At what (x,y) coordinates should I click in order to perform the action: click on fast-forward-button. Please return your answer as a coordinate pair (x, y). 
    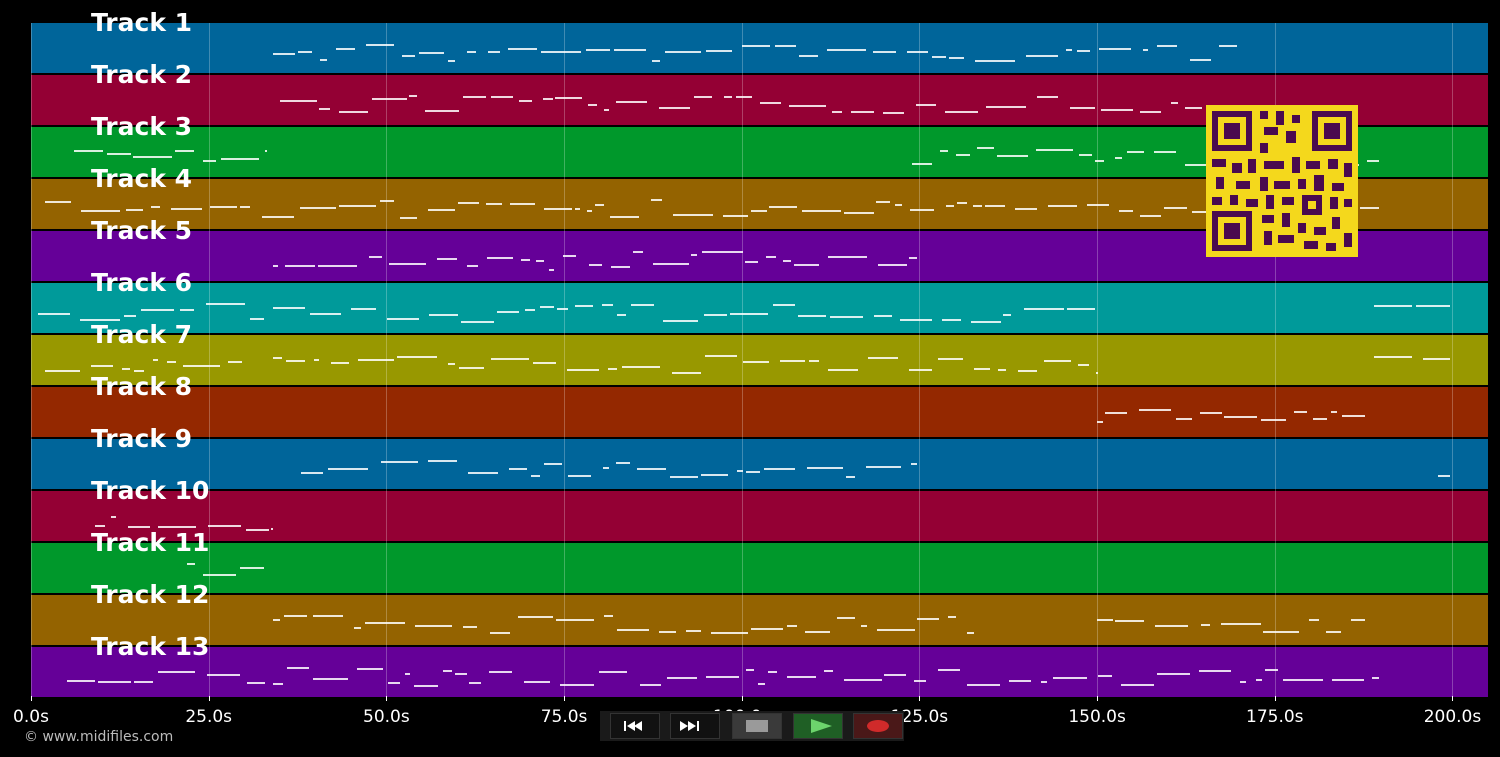
    Looking at the image, I should click on (695, 726).